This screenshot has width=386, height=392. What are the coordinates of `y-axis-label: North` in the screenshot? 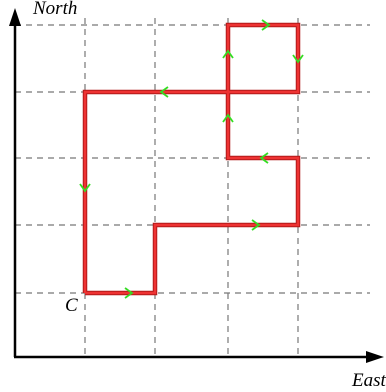 It's located at (54, 9).